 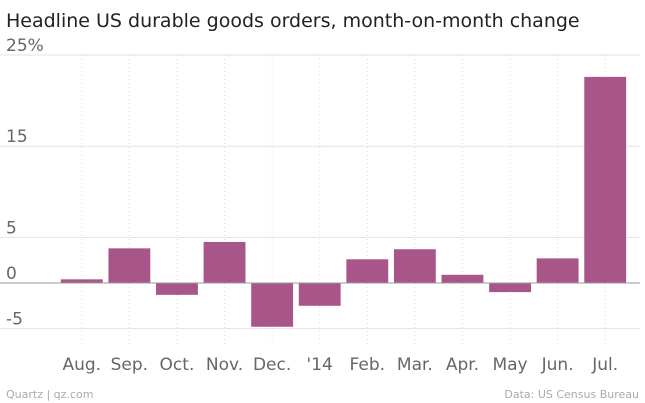 What do you see at coordinates (320, 365) in the screenshot?
I see `x-tick-label: '14` at bounding box center [320, 365].